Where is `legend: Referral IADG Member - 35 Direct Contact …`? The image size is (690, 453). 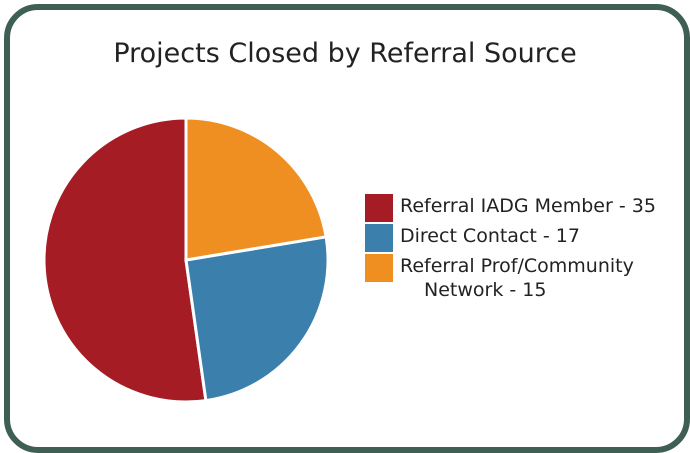
legend: Referral IADG Member - 35 Direct Contact … is located at coordinates (520, 251).